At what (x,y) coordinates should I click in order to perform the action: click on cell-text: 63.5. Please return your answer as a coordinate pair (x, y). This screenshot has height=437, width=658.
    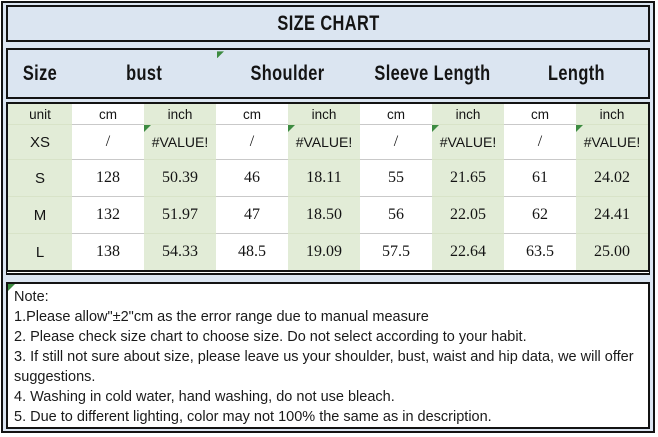
    Looking at the image, I should click on (540, 251).